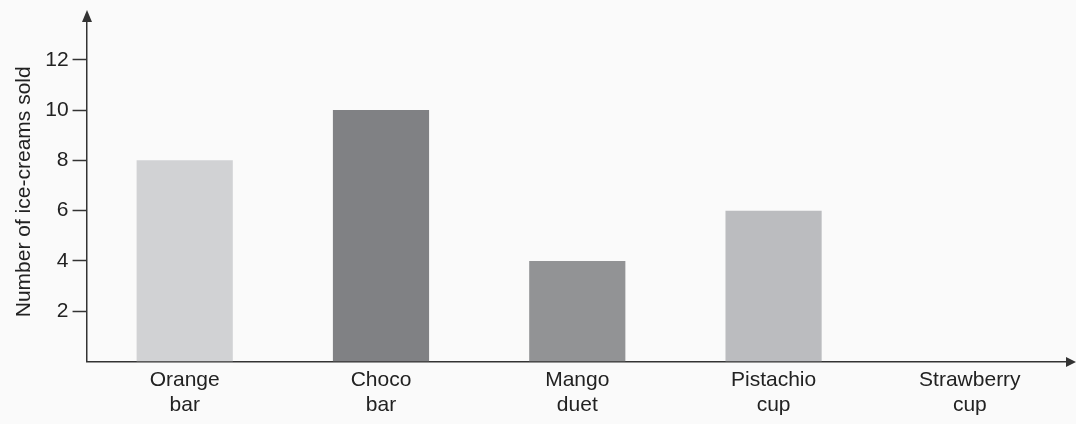 Image resolution: width=1076 pixels, height=424 pixels. Describe the element at coordinates (381, 391) in the screenshot. I see `x-tick-label: Choco bar` at that location.